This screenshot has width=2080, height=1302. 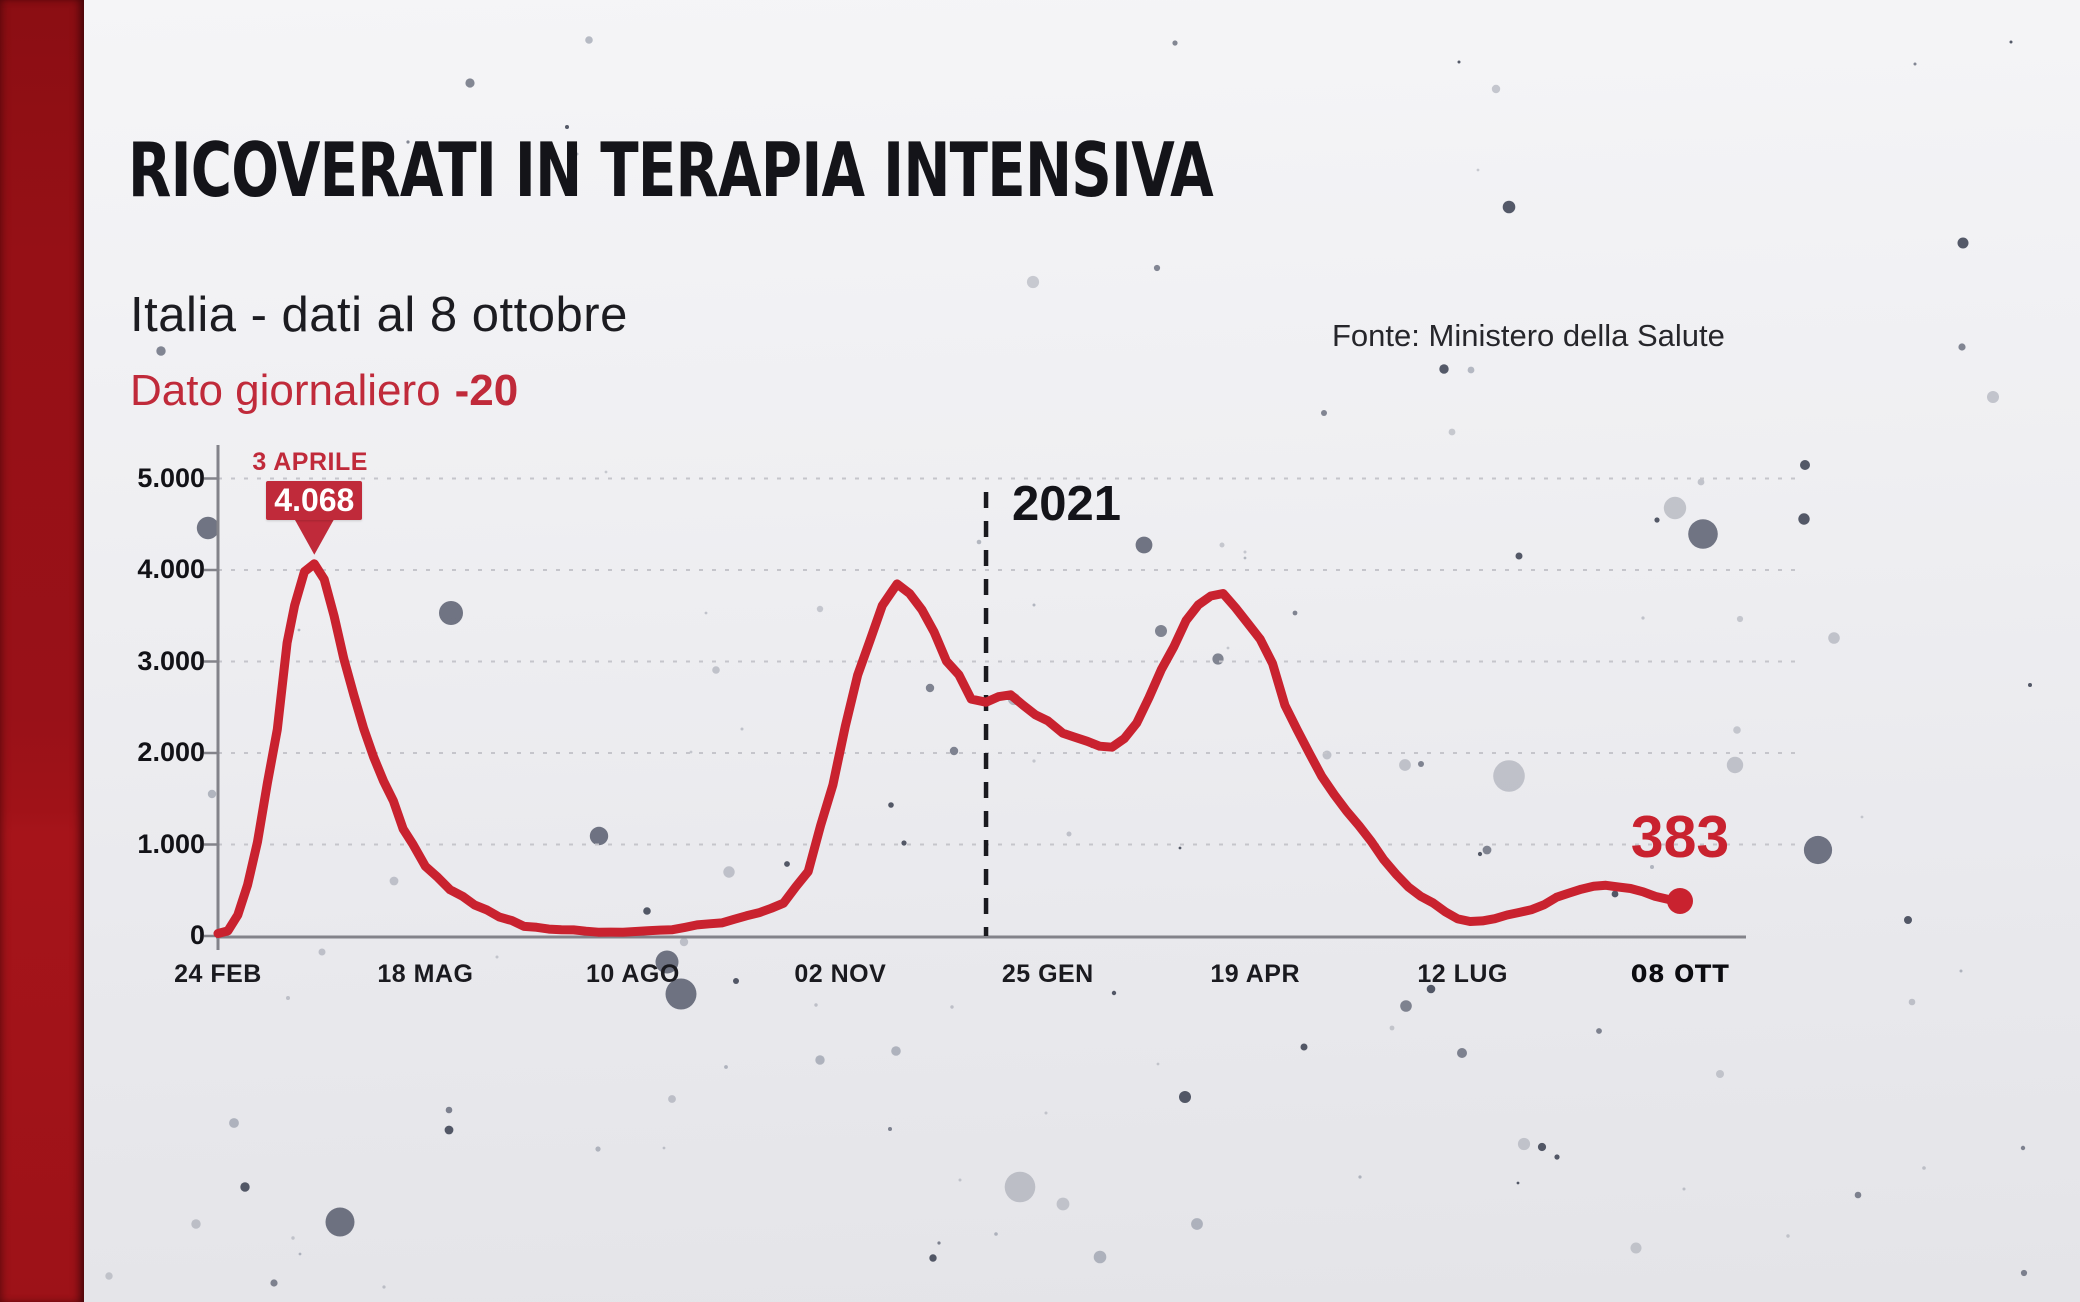 What do you see at coordinates (197, 935) in the screenshot?
I see `y-tick-label: 0` at bounding box center [197, 935].